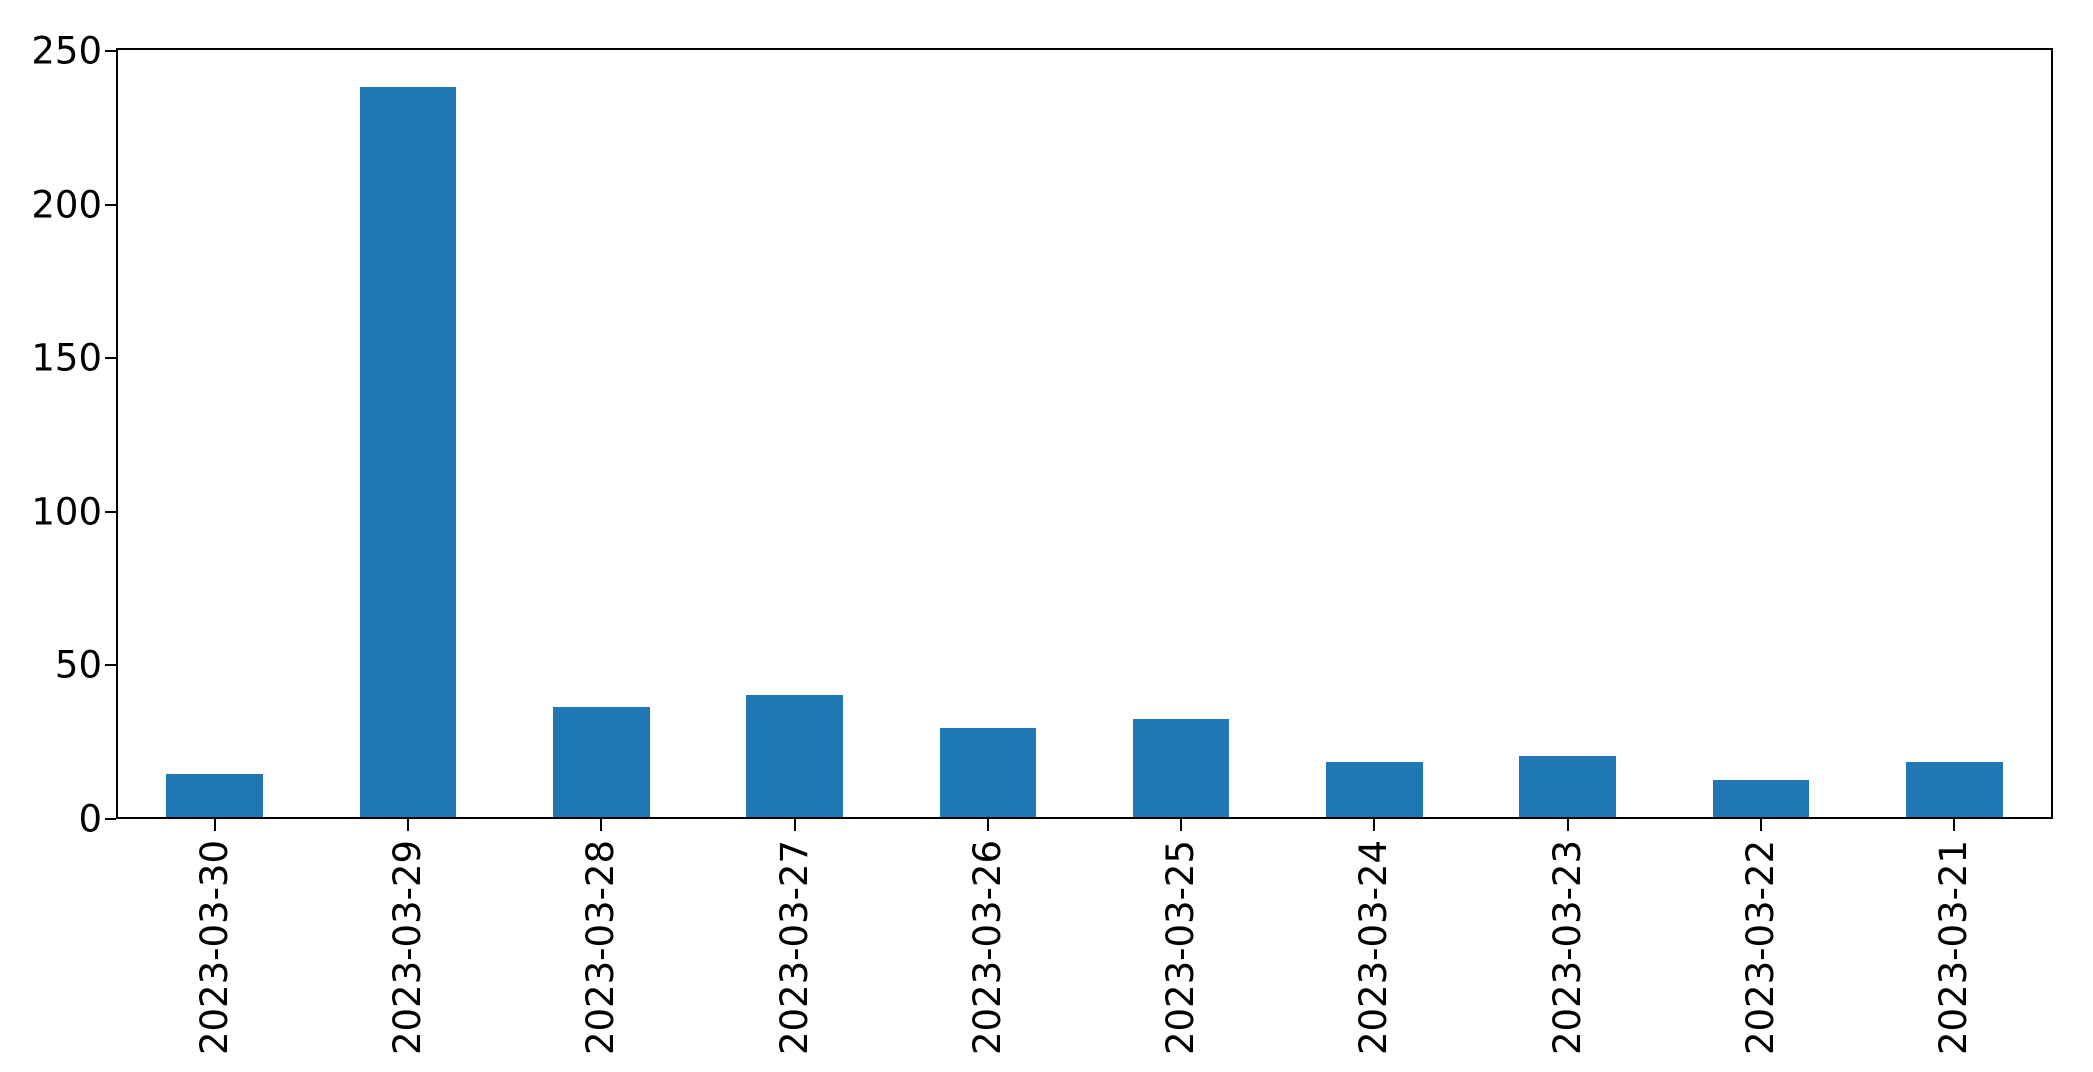 The height and width of the screenshot is (1072, 2093). What do you see at coordinates (66, 205) in the screenshot?
I see `y-tick-label: 200` at bounding box center [66, 205].